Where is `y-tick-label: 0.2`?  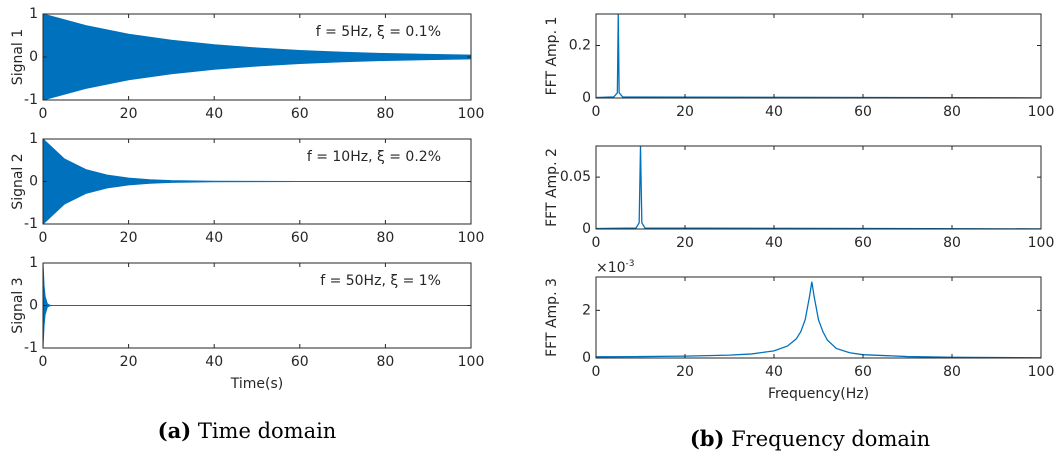
y-tick-label: 0.2 is located at coordinates (580, 46).